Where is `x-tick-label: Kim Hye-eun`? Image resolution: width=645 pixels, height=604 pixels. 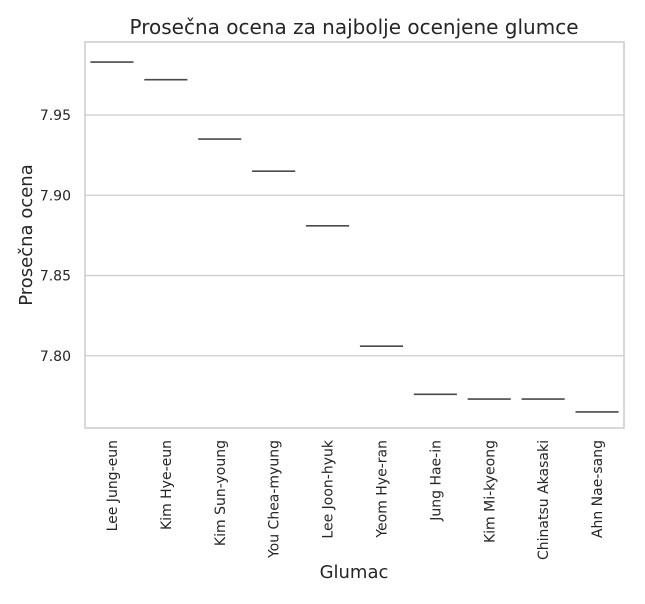 x-tick-label: Kim Hye-eun is located at coordinates (167, 485).